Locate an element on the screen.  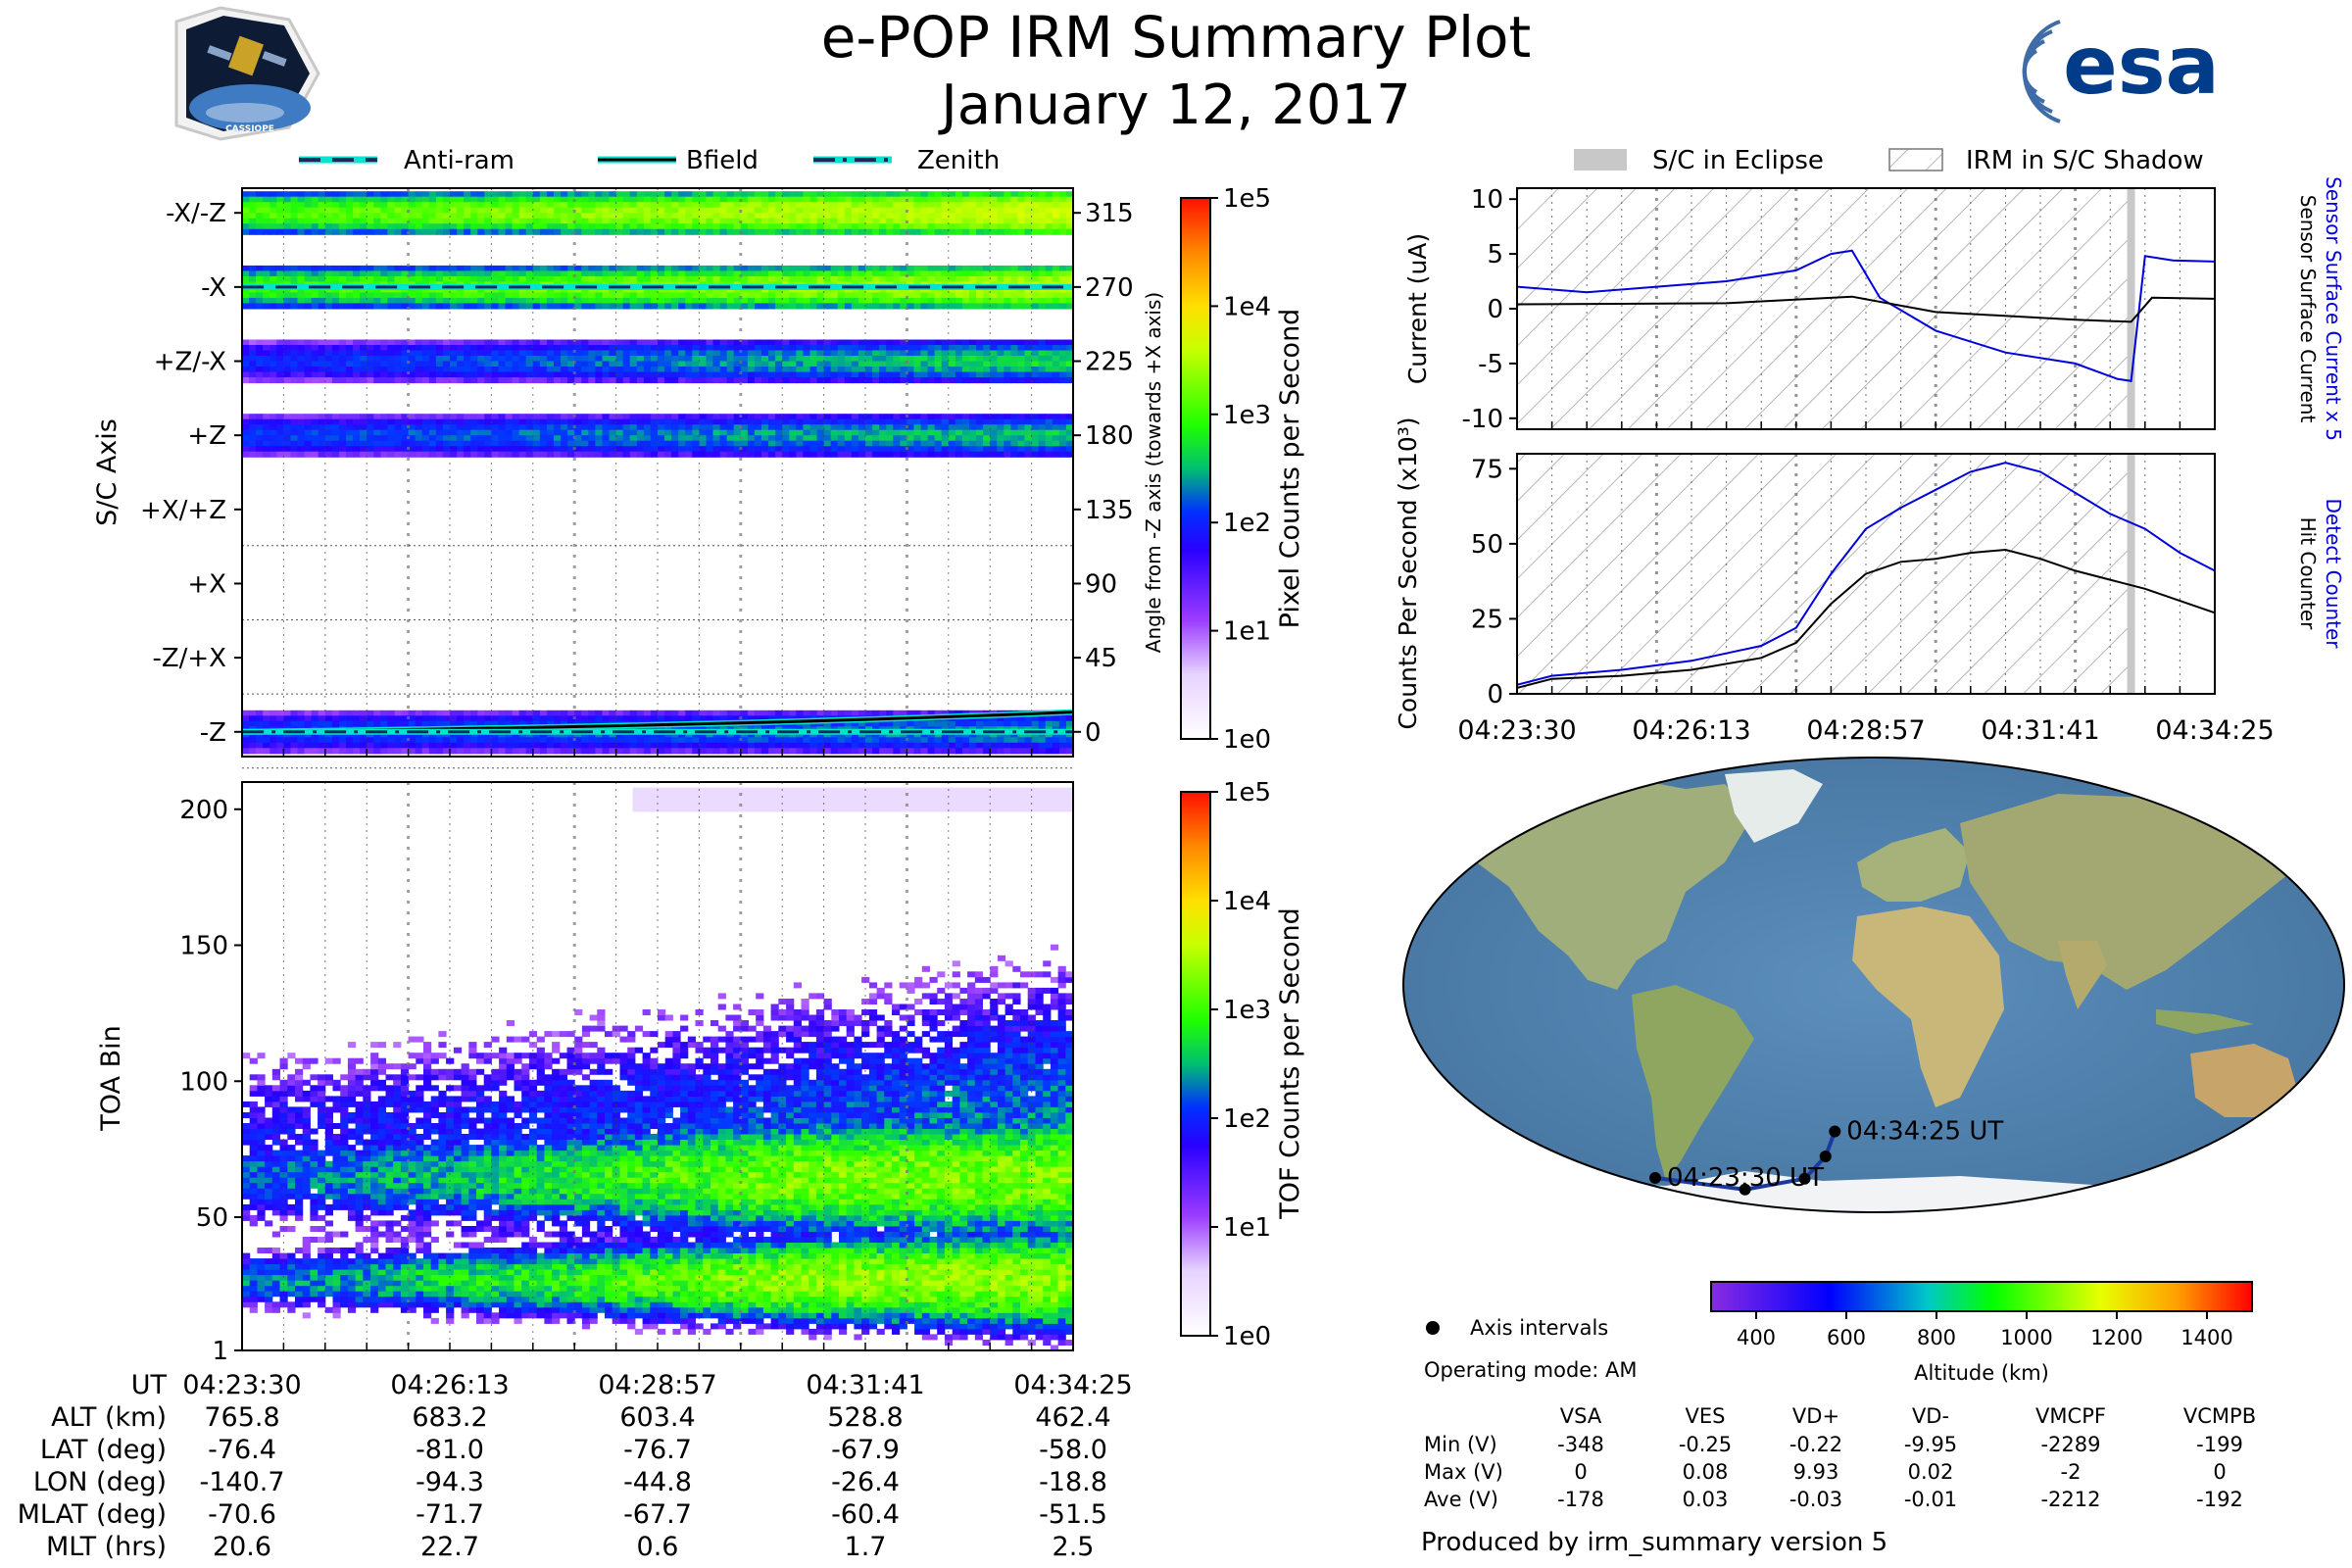
counts-eclipse-edge is located at coordinates (2131, 574).